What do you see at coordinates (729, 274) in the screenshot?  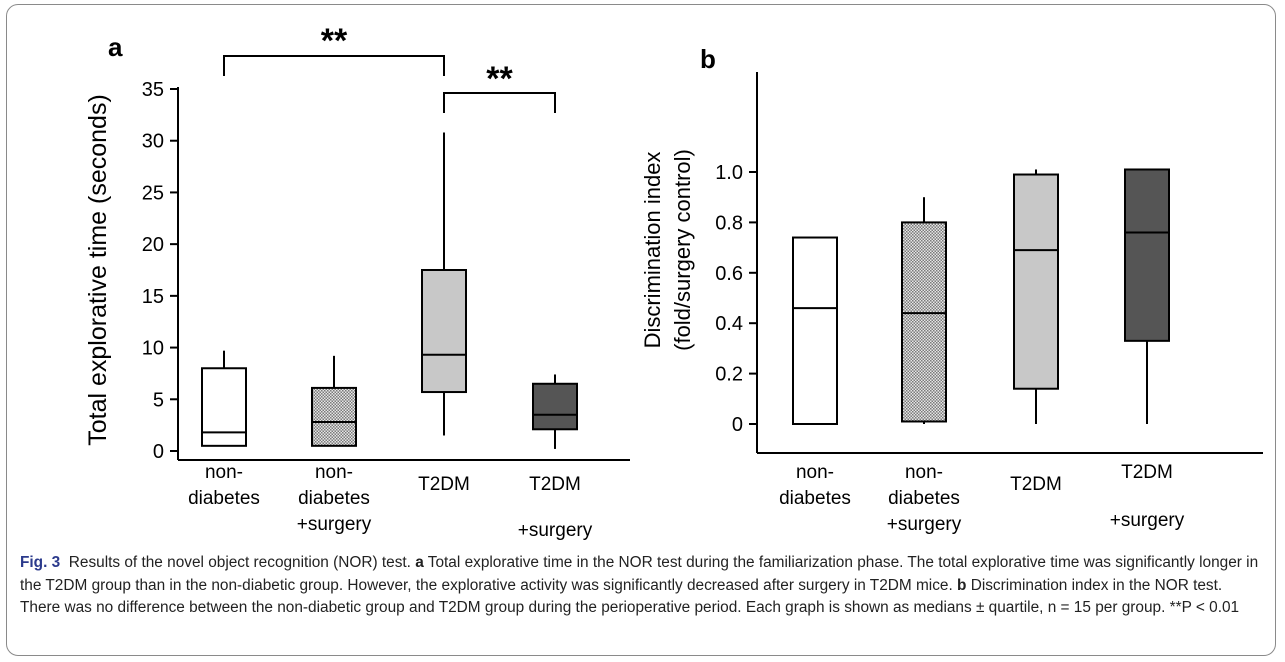 I see `panel-b-y-tick-label: 0.6` at bounding box center [729, 274].